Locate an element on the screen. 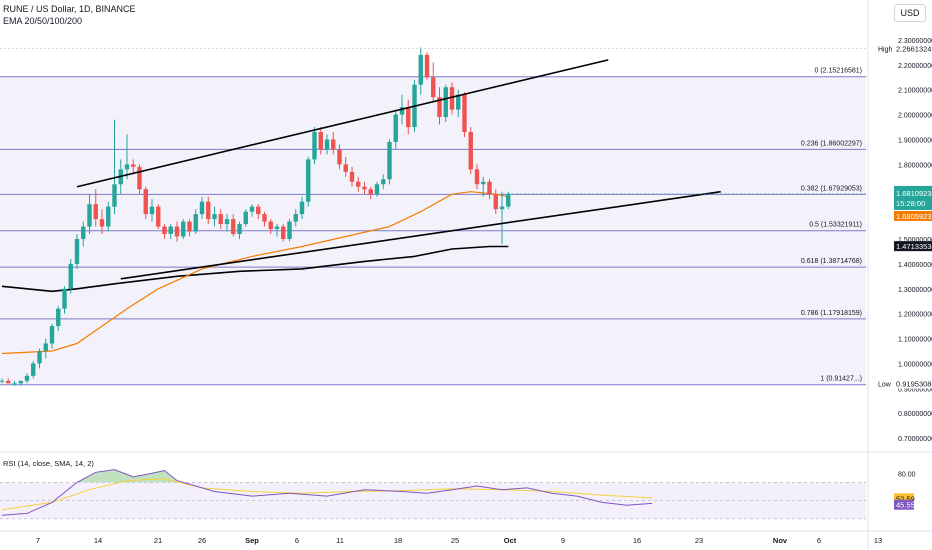 This screenshot has height=550, width=932. rsi-tag-bg is located at coordinates (904, 504).